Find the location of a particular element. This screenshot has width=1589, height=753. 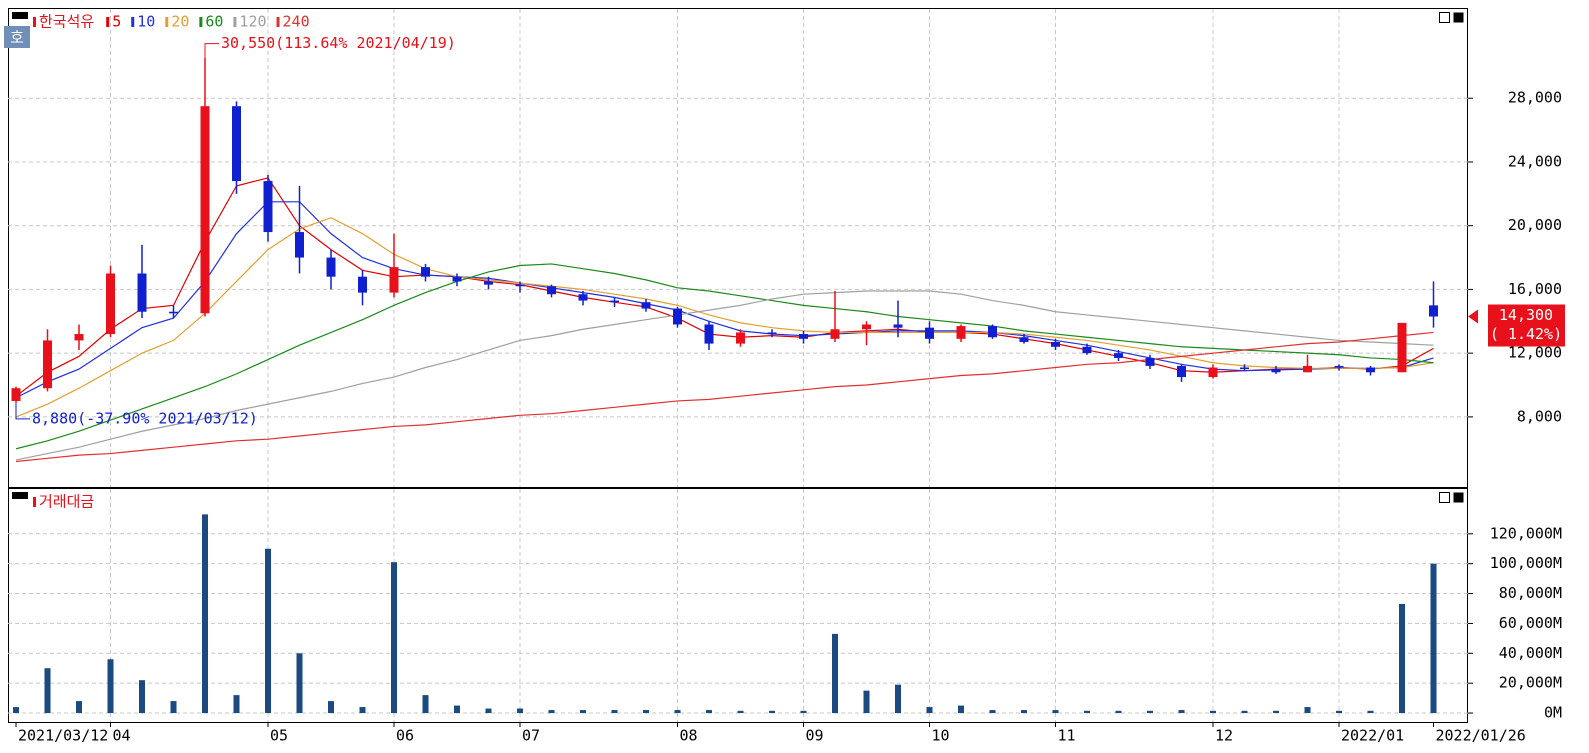

legend-label: 120 is located at coordinates (252, 22).